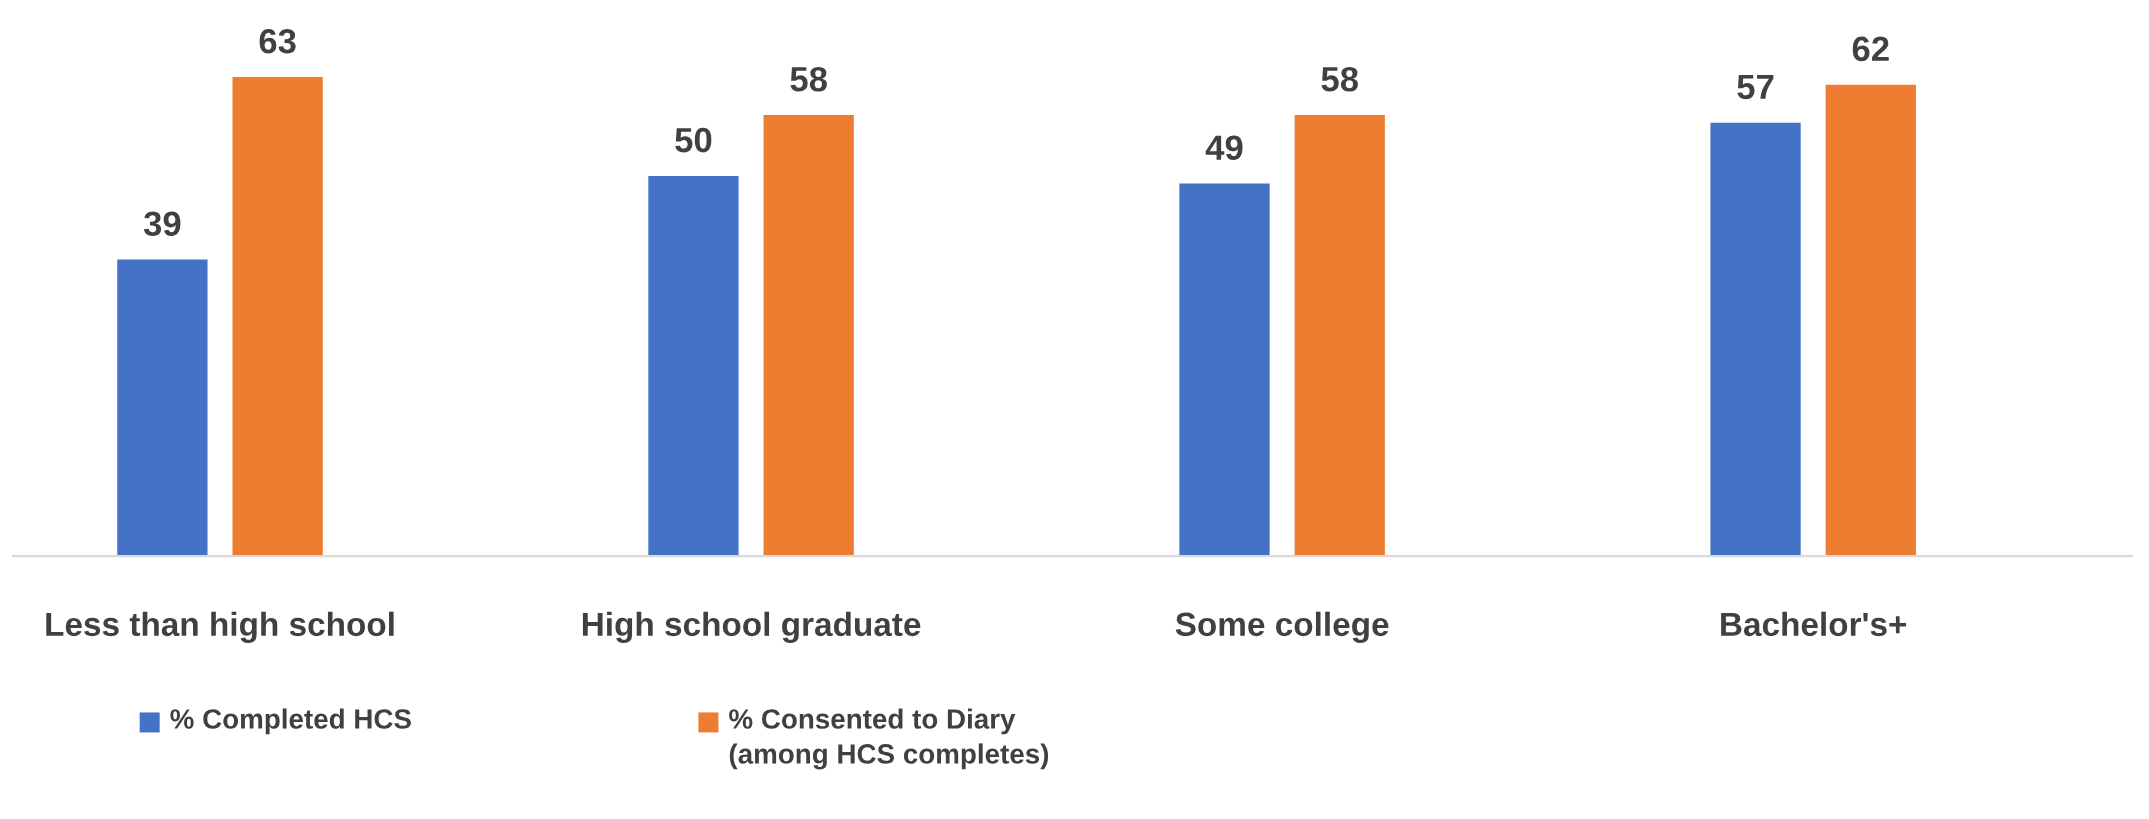 The image size is (2149, 819). What do you see at coordinates (220, 627) in the screenshot?
I see `x-tick-label: Less than high school` at bounding box center [220, 627].